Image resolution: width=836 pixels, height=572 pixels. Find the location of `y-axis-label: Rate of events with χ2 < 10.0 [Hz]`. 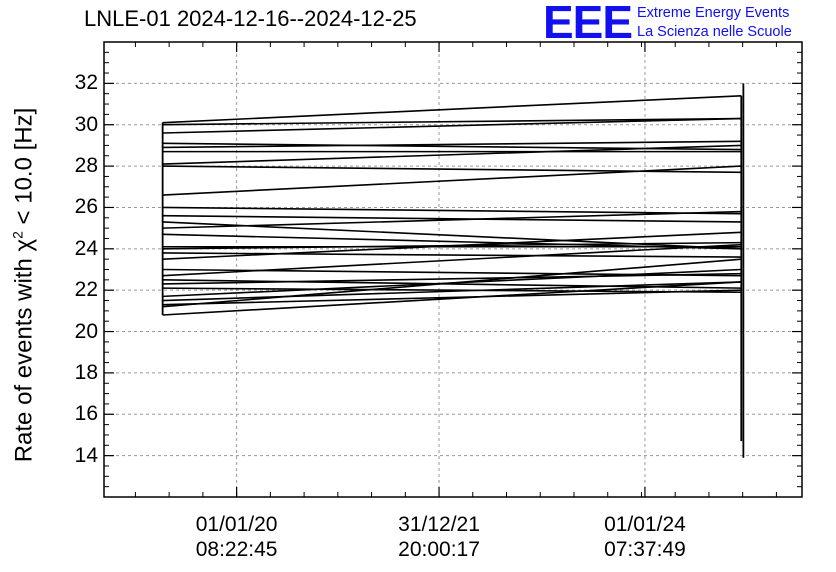

y-axis-label: Rate of events with χ2 < 10.0 [Hz] is located at coordinates (24, 285).